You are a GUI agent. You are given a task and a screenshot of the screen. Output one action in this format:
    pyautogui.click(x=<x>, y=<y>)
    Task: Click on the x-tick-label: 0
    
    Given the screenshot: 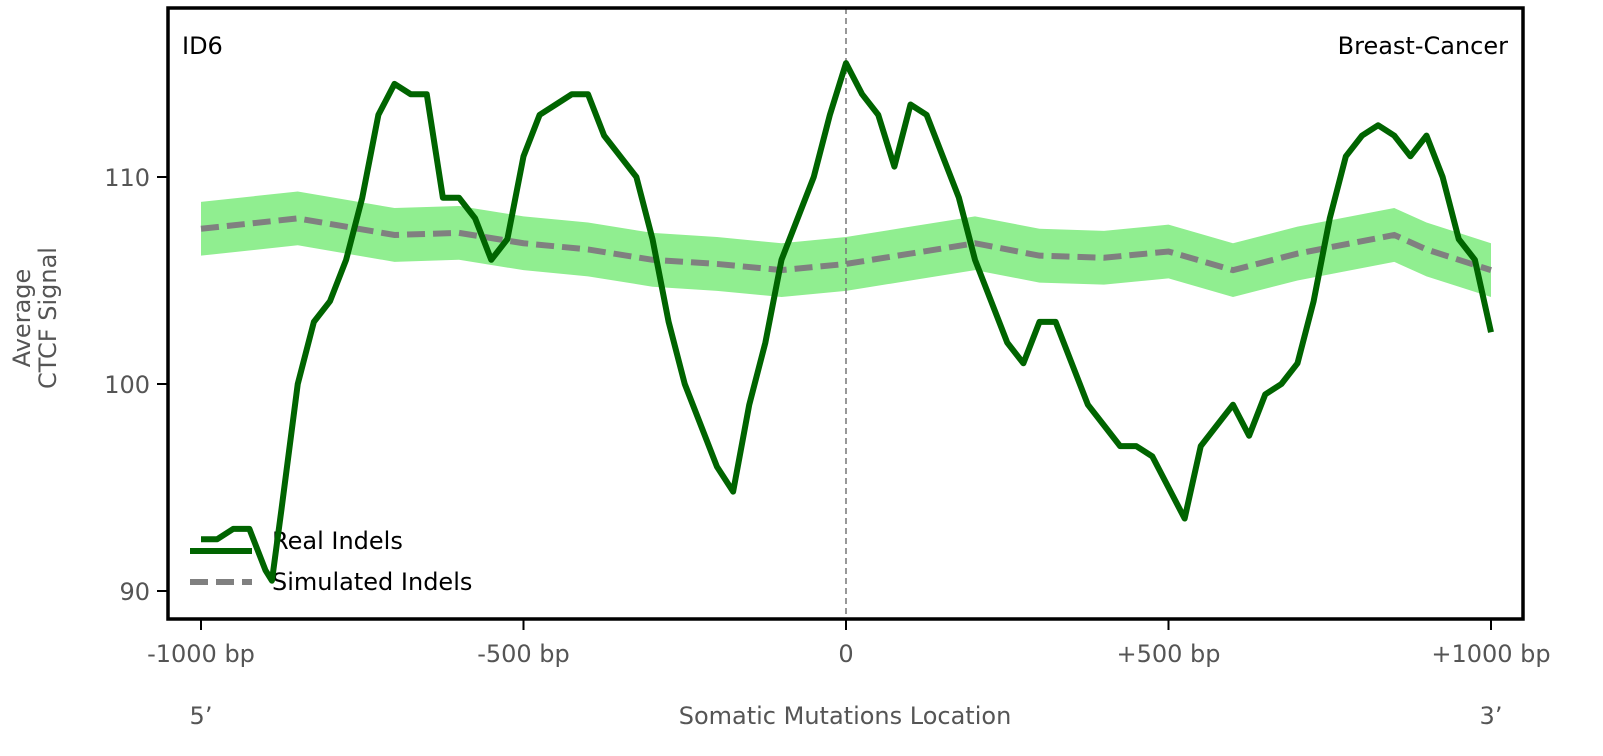 What is the action you would take?
    pyautogui.click(x=845, y=654)
    